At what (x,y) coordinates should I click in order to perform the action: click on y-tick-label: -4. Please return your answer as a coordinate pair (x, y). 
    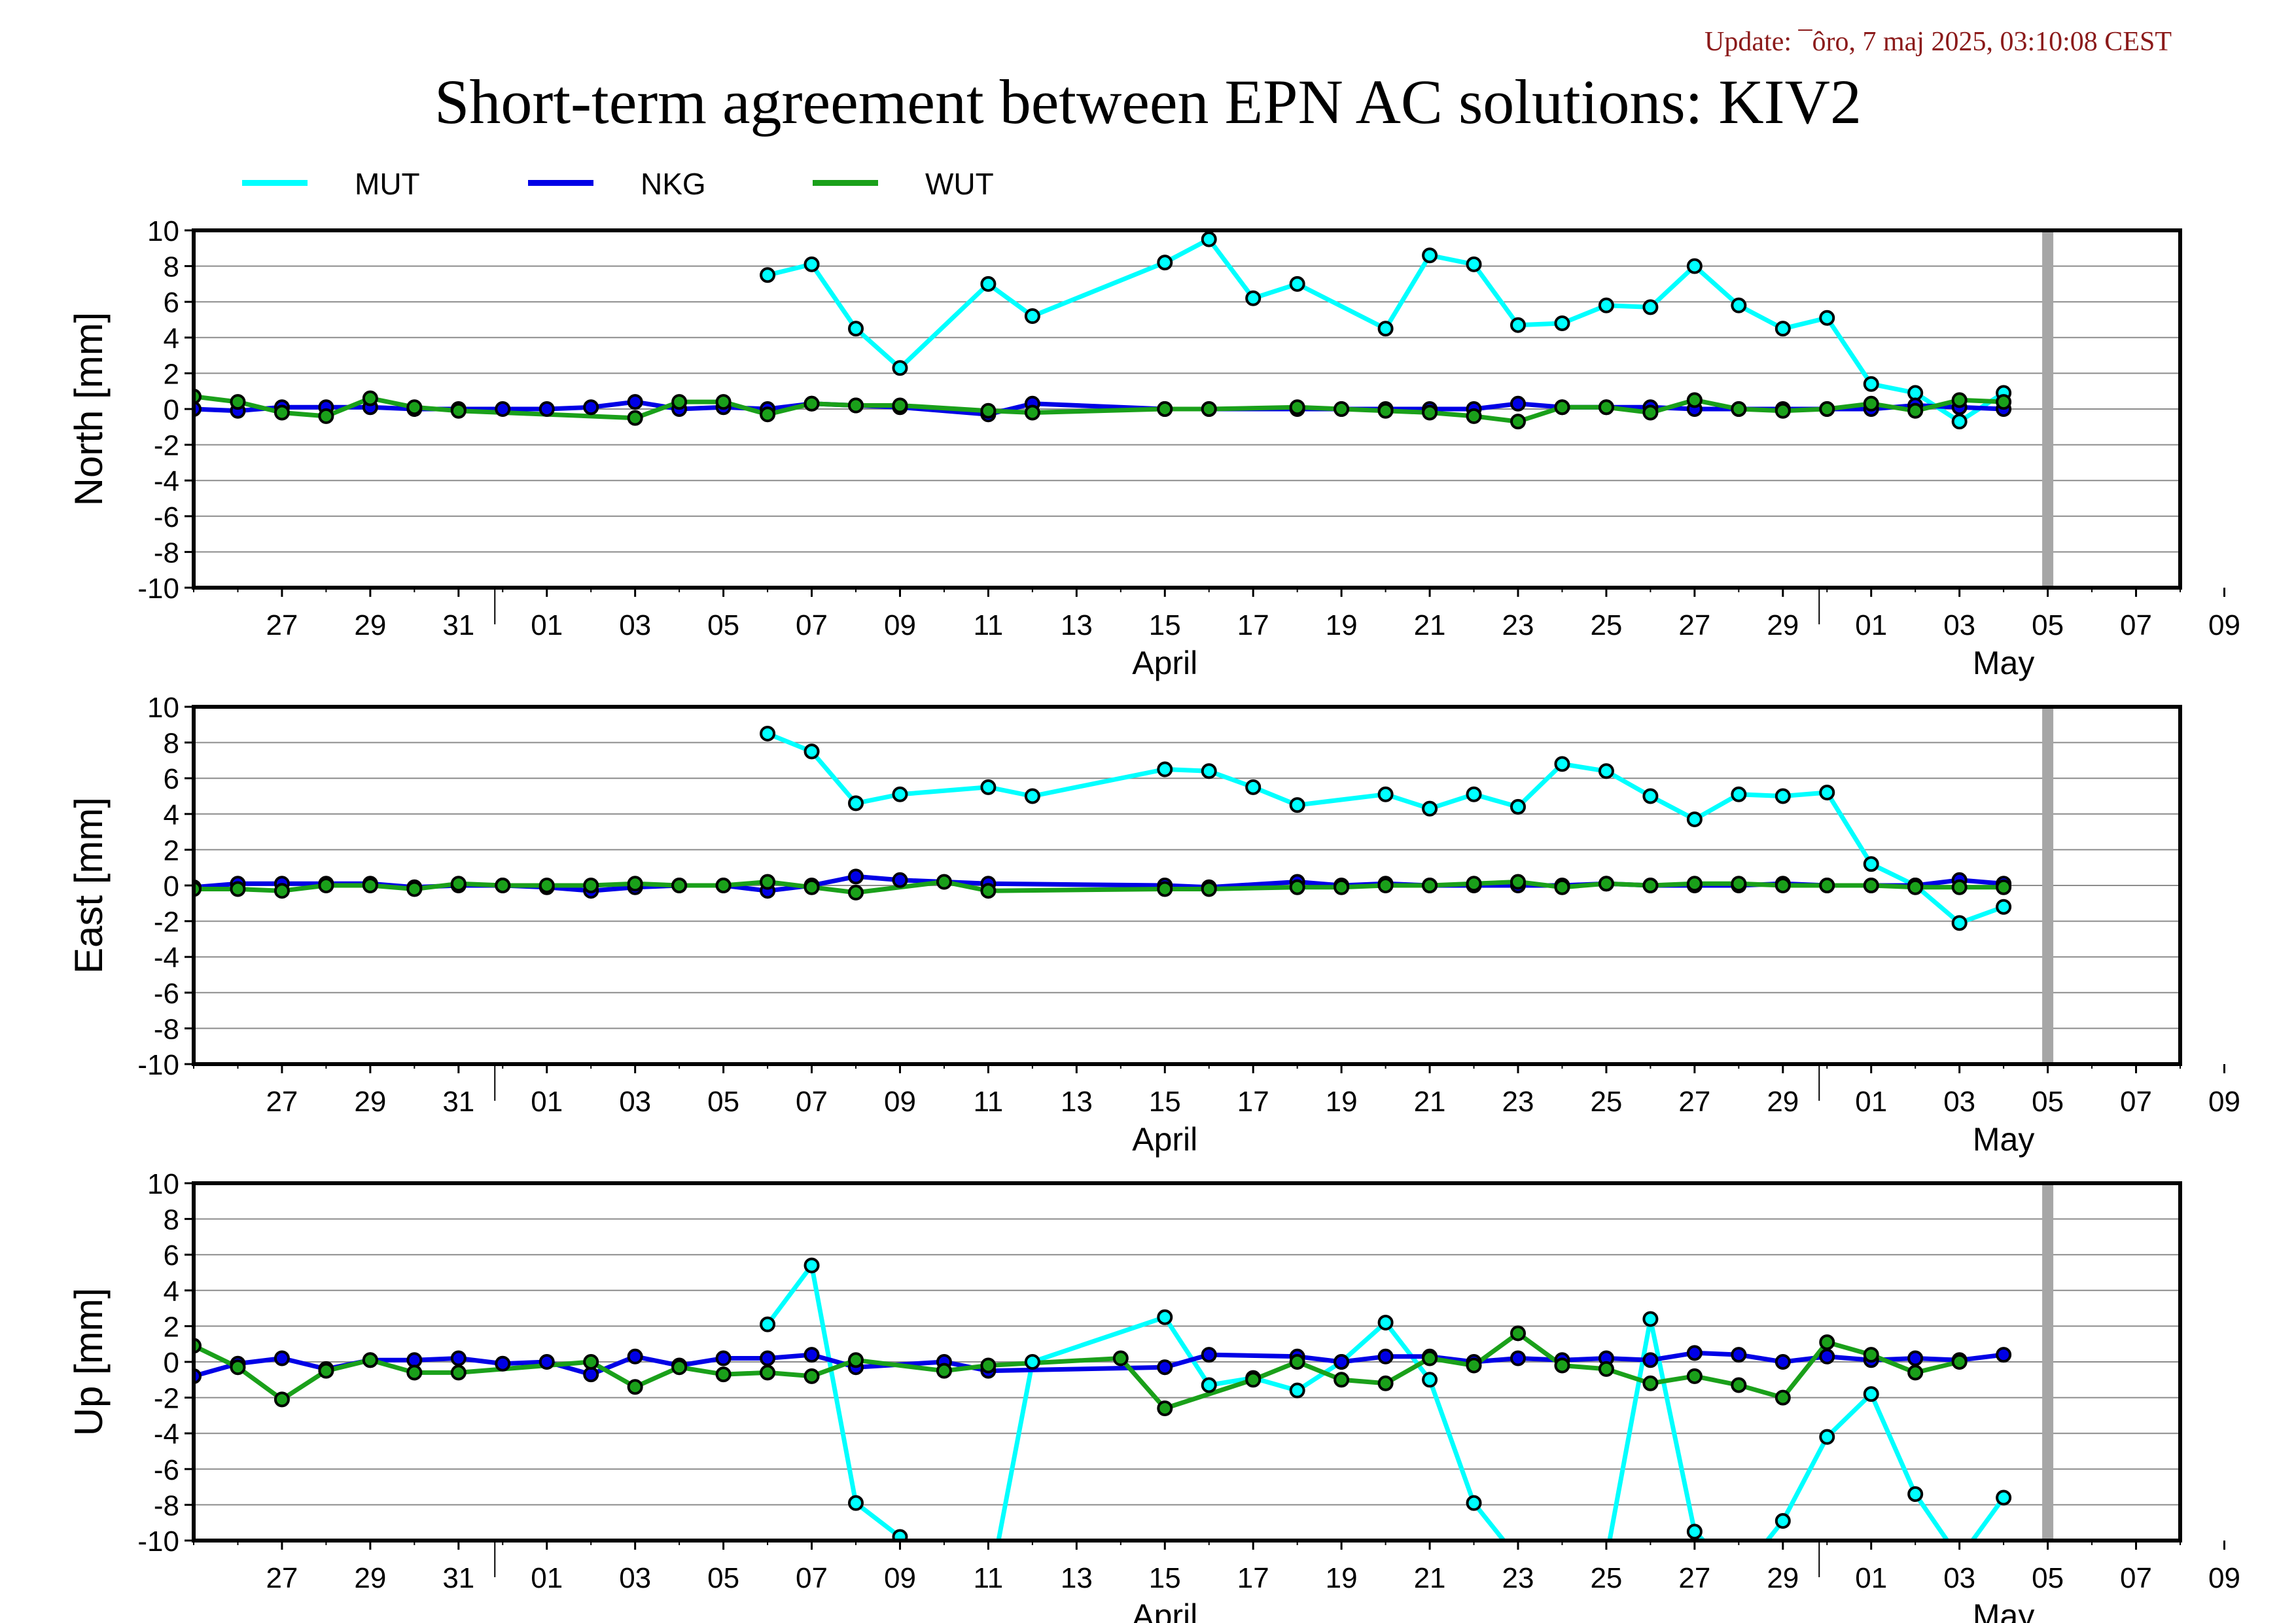
    Looking at the image, I should click on (166, 1434).